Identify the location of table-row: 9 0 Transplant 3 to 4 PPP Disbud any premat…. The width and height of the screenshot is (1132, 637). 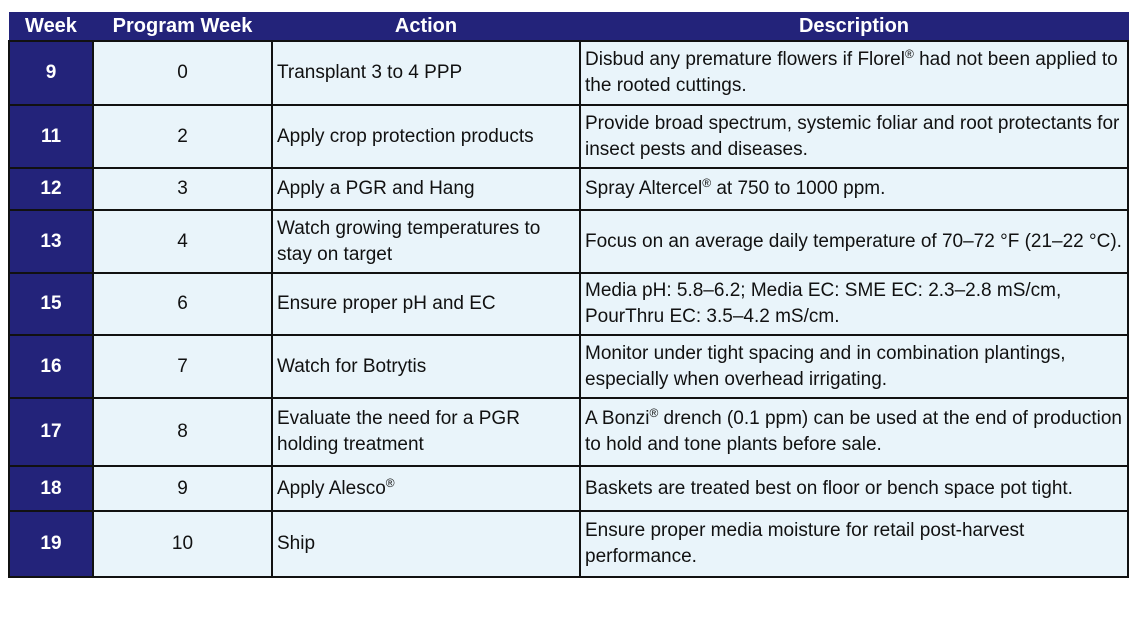
(568, 73).